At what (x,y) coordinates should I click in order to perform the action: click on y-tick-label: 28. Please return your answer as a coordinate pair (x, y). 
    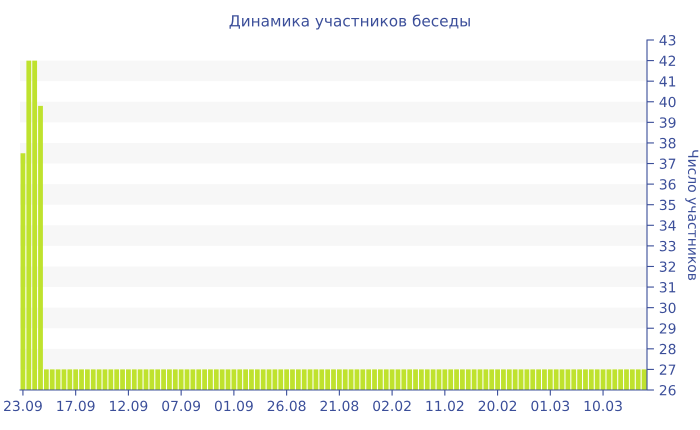
    Looking at the image, I should click on (668, 349).